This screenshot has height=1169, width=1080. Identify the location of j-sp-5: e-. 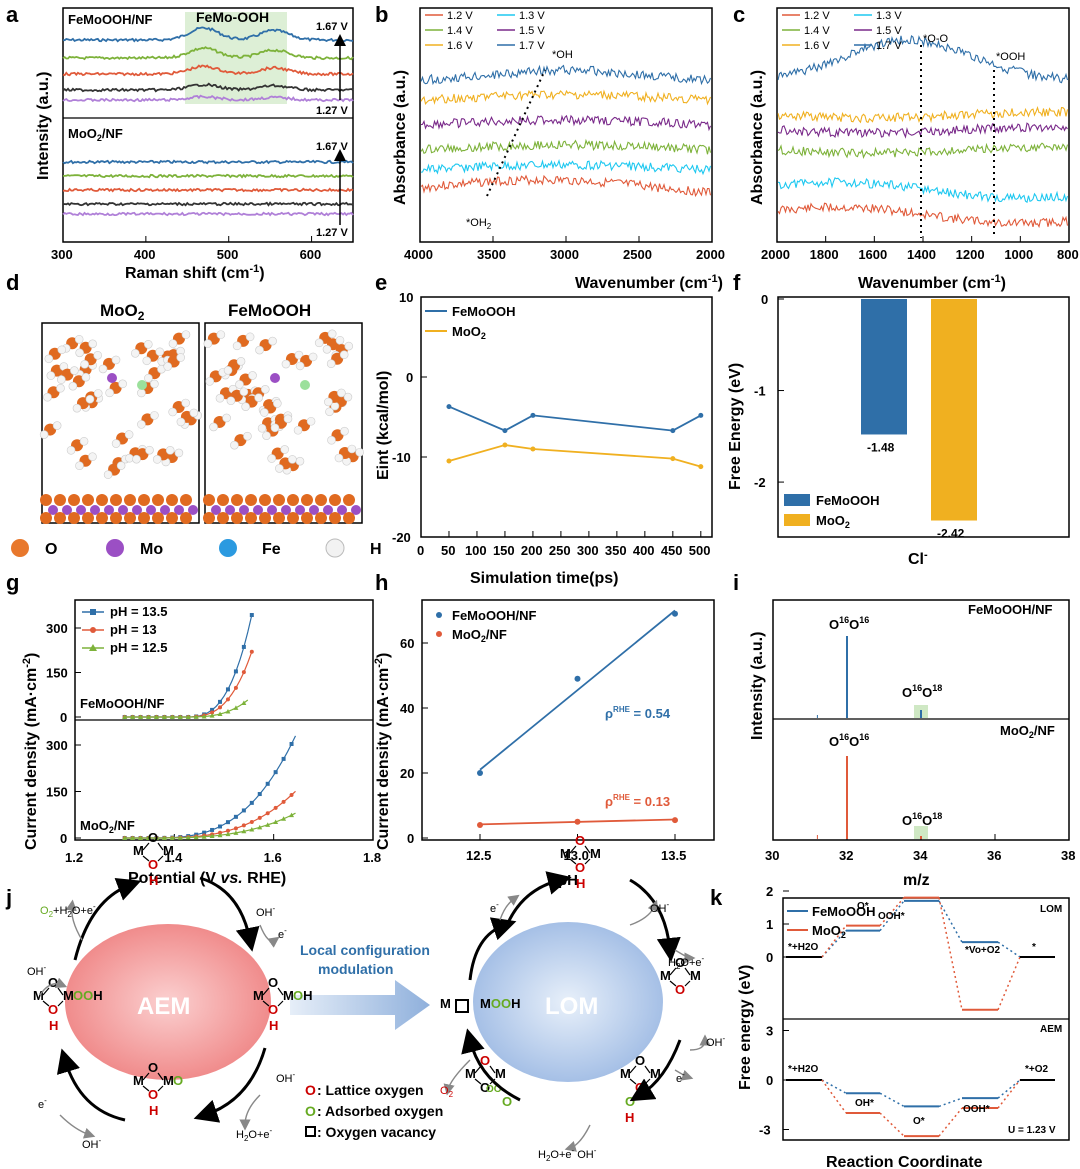
(42, 1103).